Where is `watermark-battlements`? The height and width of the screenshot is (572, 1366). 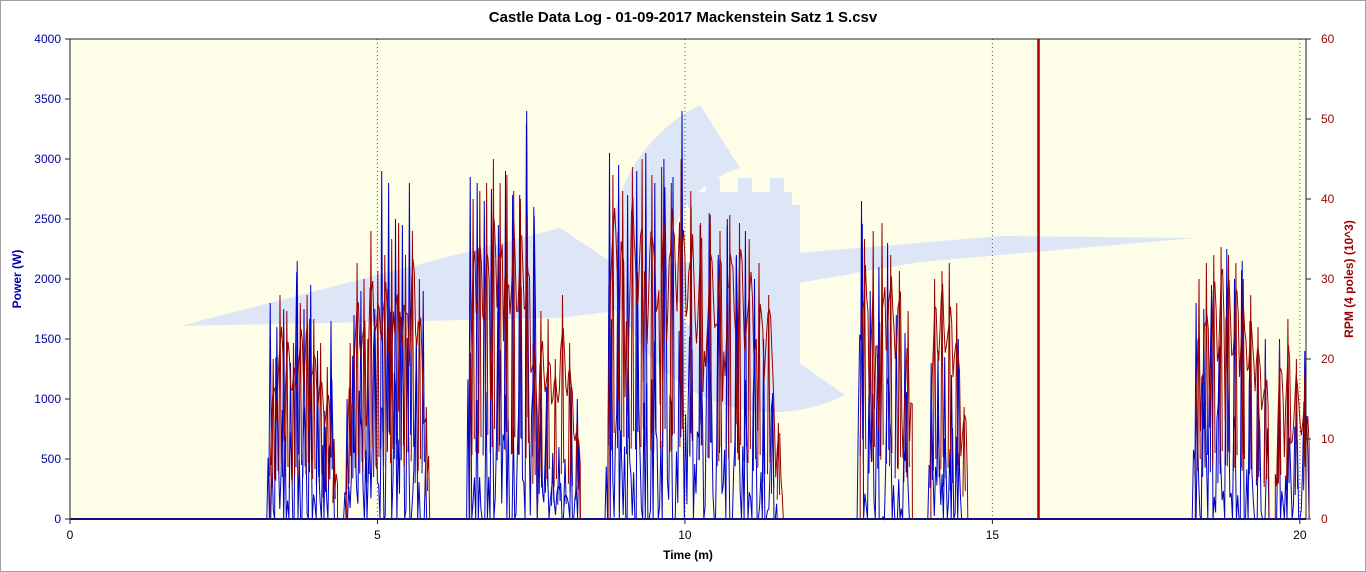 watermark-battlements is located at coordinates (740, 193).